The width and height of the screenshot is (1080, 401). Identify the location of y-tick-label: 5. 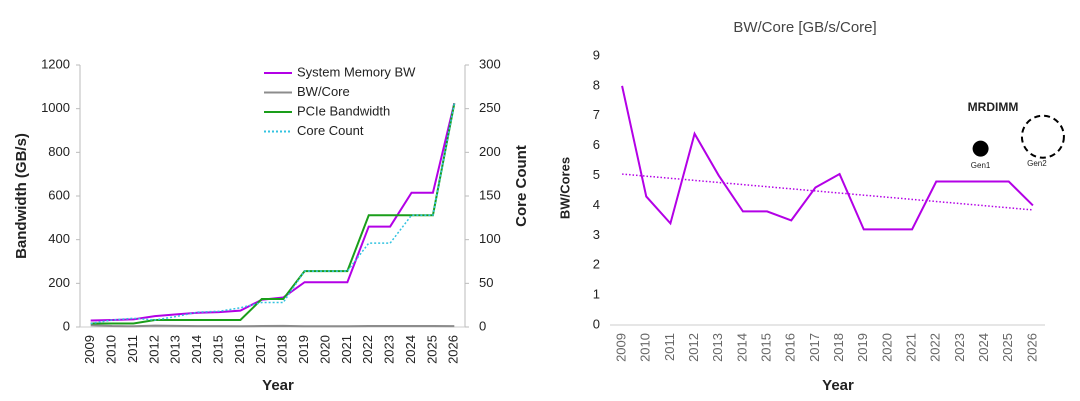
(596, 174).